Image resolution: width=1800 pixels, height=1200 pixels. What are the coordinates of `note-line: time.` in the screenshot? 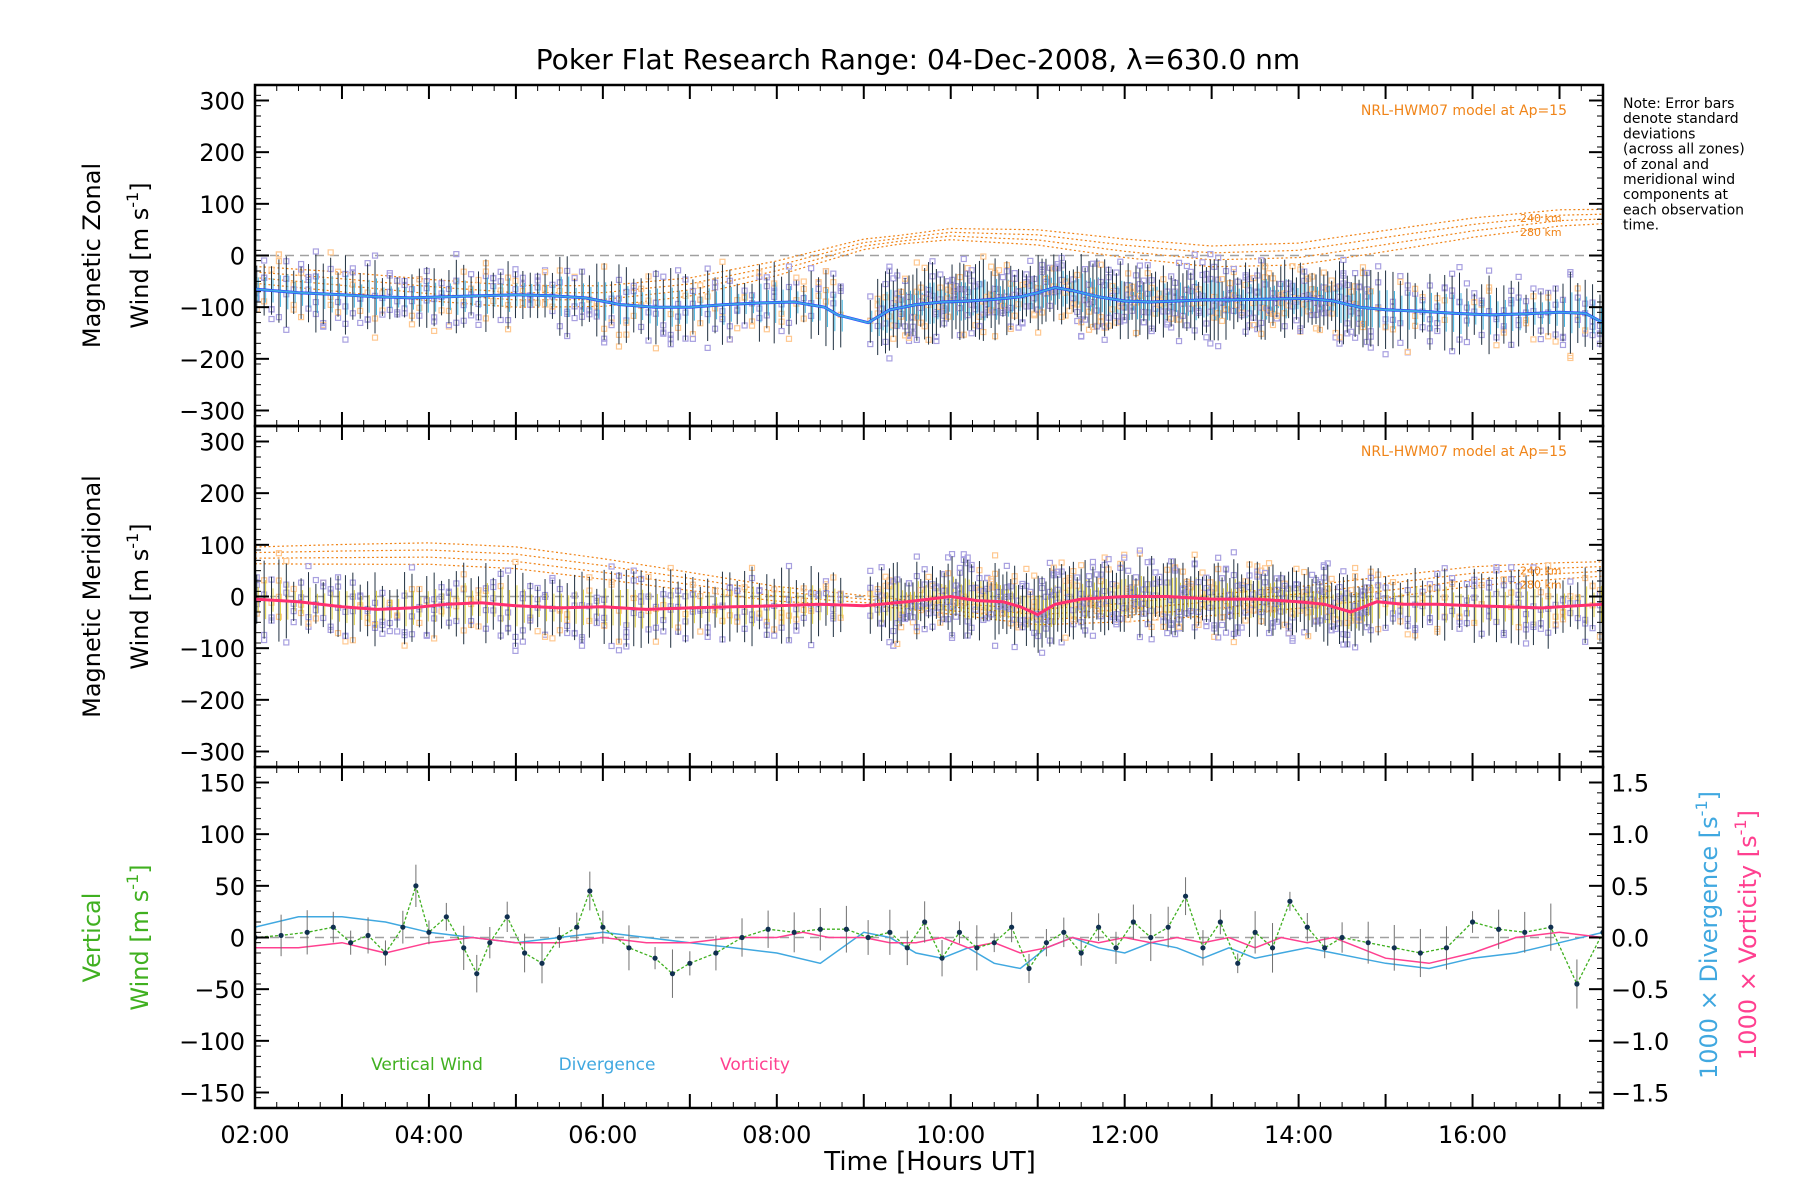 It's located at (1641, 226).